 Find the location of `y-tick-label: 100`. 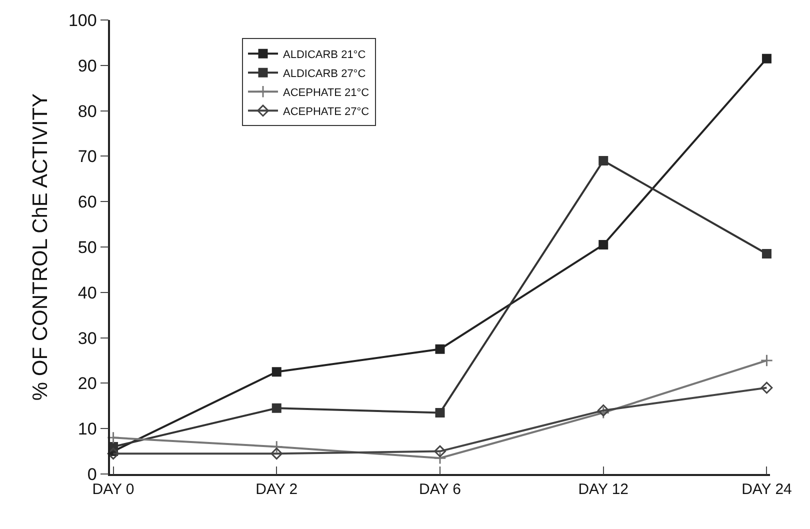

y-tick-label: 100 is located at coordinates (82, 20).